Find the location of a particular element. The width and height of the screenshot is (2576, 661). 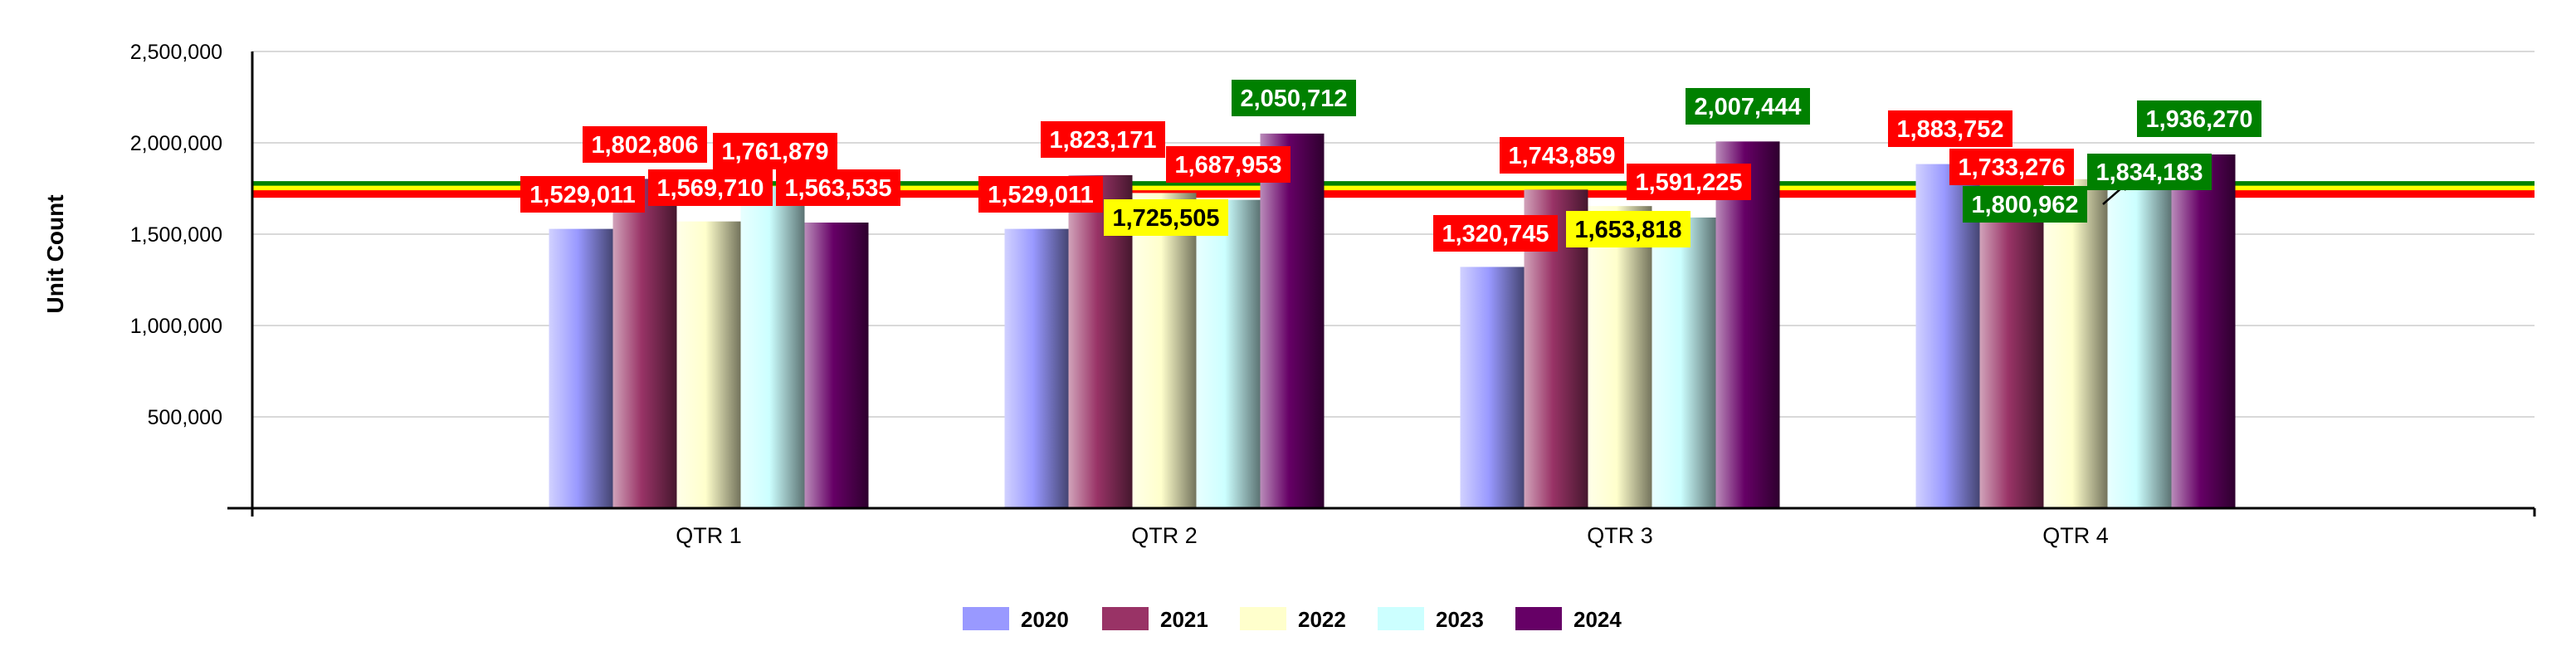

data-label-text: 1,725,505 is located at coordinates (1166, 218).